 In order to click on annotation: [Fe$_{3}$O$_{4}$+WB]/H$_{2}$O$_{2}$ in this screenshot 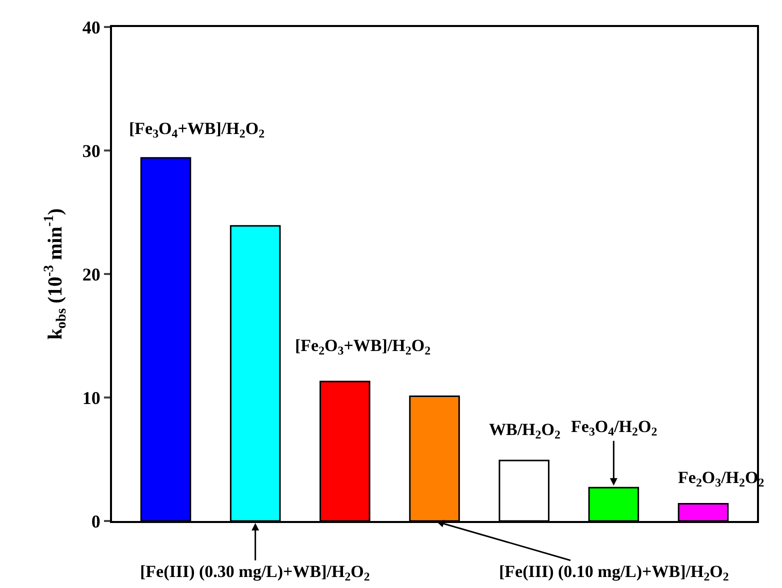, I will do `click(197, 130)`.